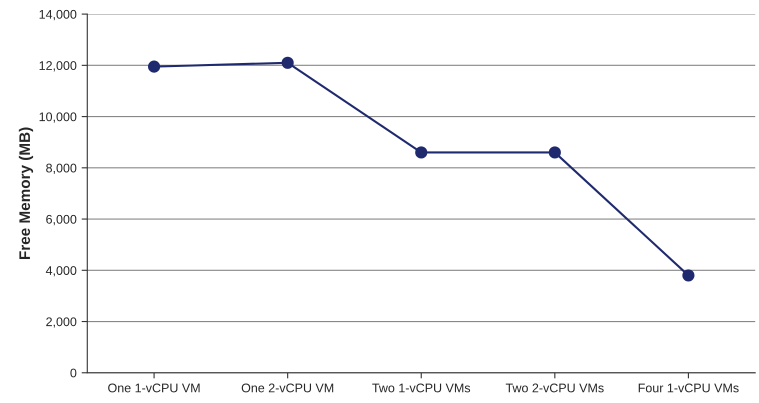 The image size is (759, 403). Describe the element at coordinates (288, 388) in the screenshot. I see `x-tick-label: One 2-vCPU VM` at that location.